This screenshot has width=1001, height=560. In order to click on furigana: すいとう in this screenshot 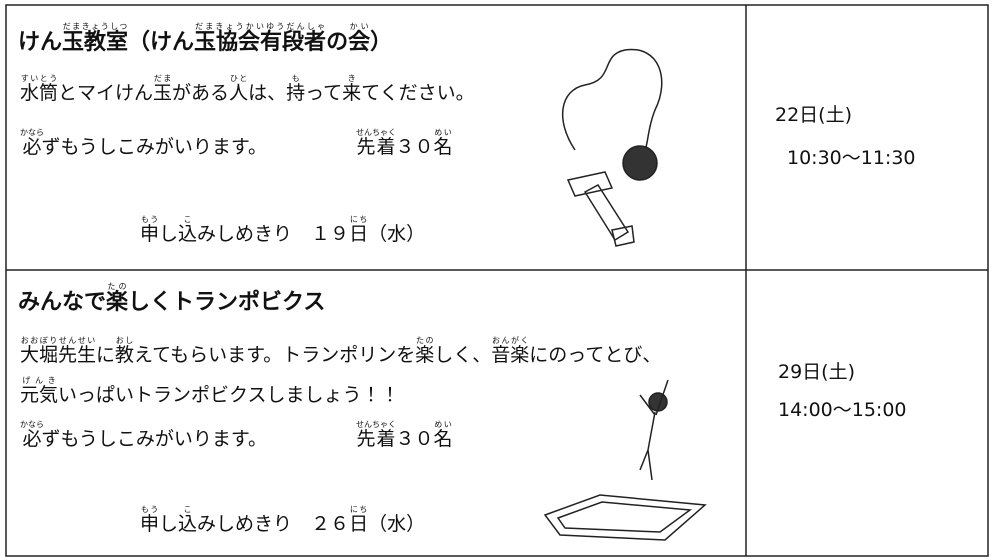, I will do `click(39, 78)`.